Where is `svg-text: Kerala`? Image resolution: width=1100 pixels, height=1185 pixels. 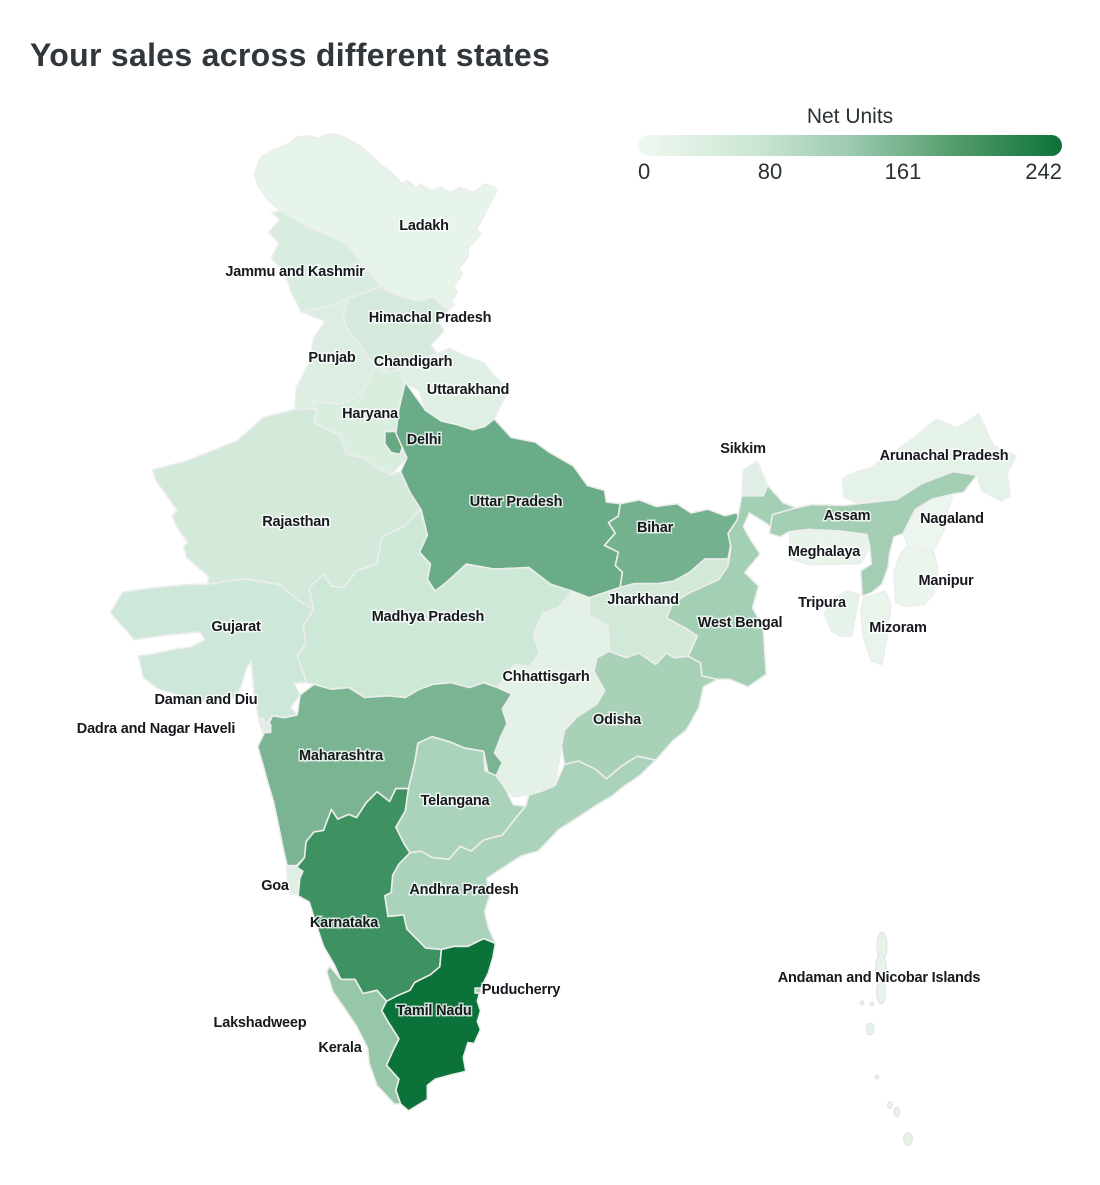
svg-text: Kerala is located at coordinates (340, 1048).